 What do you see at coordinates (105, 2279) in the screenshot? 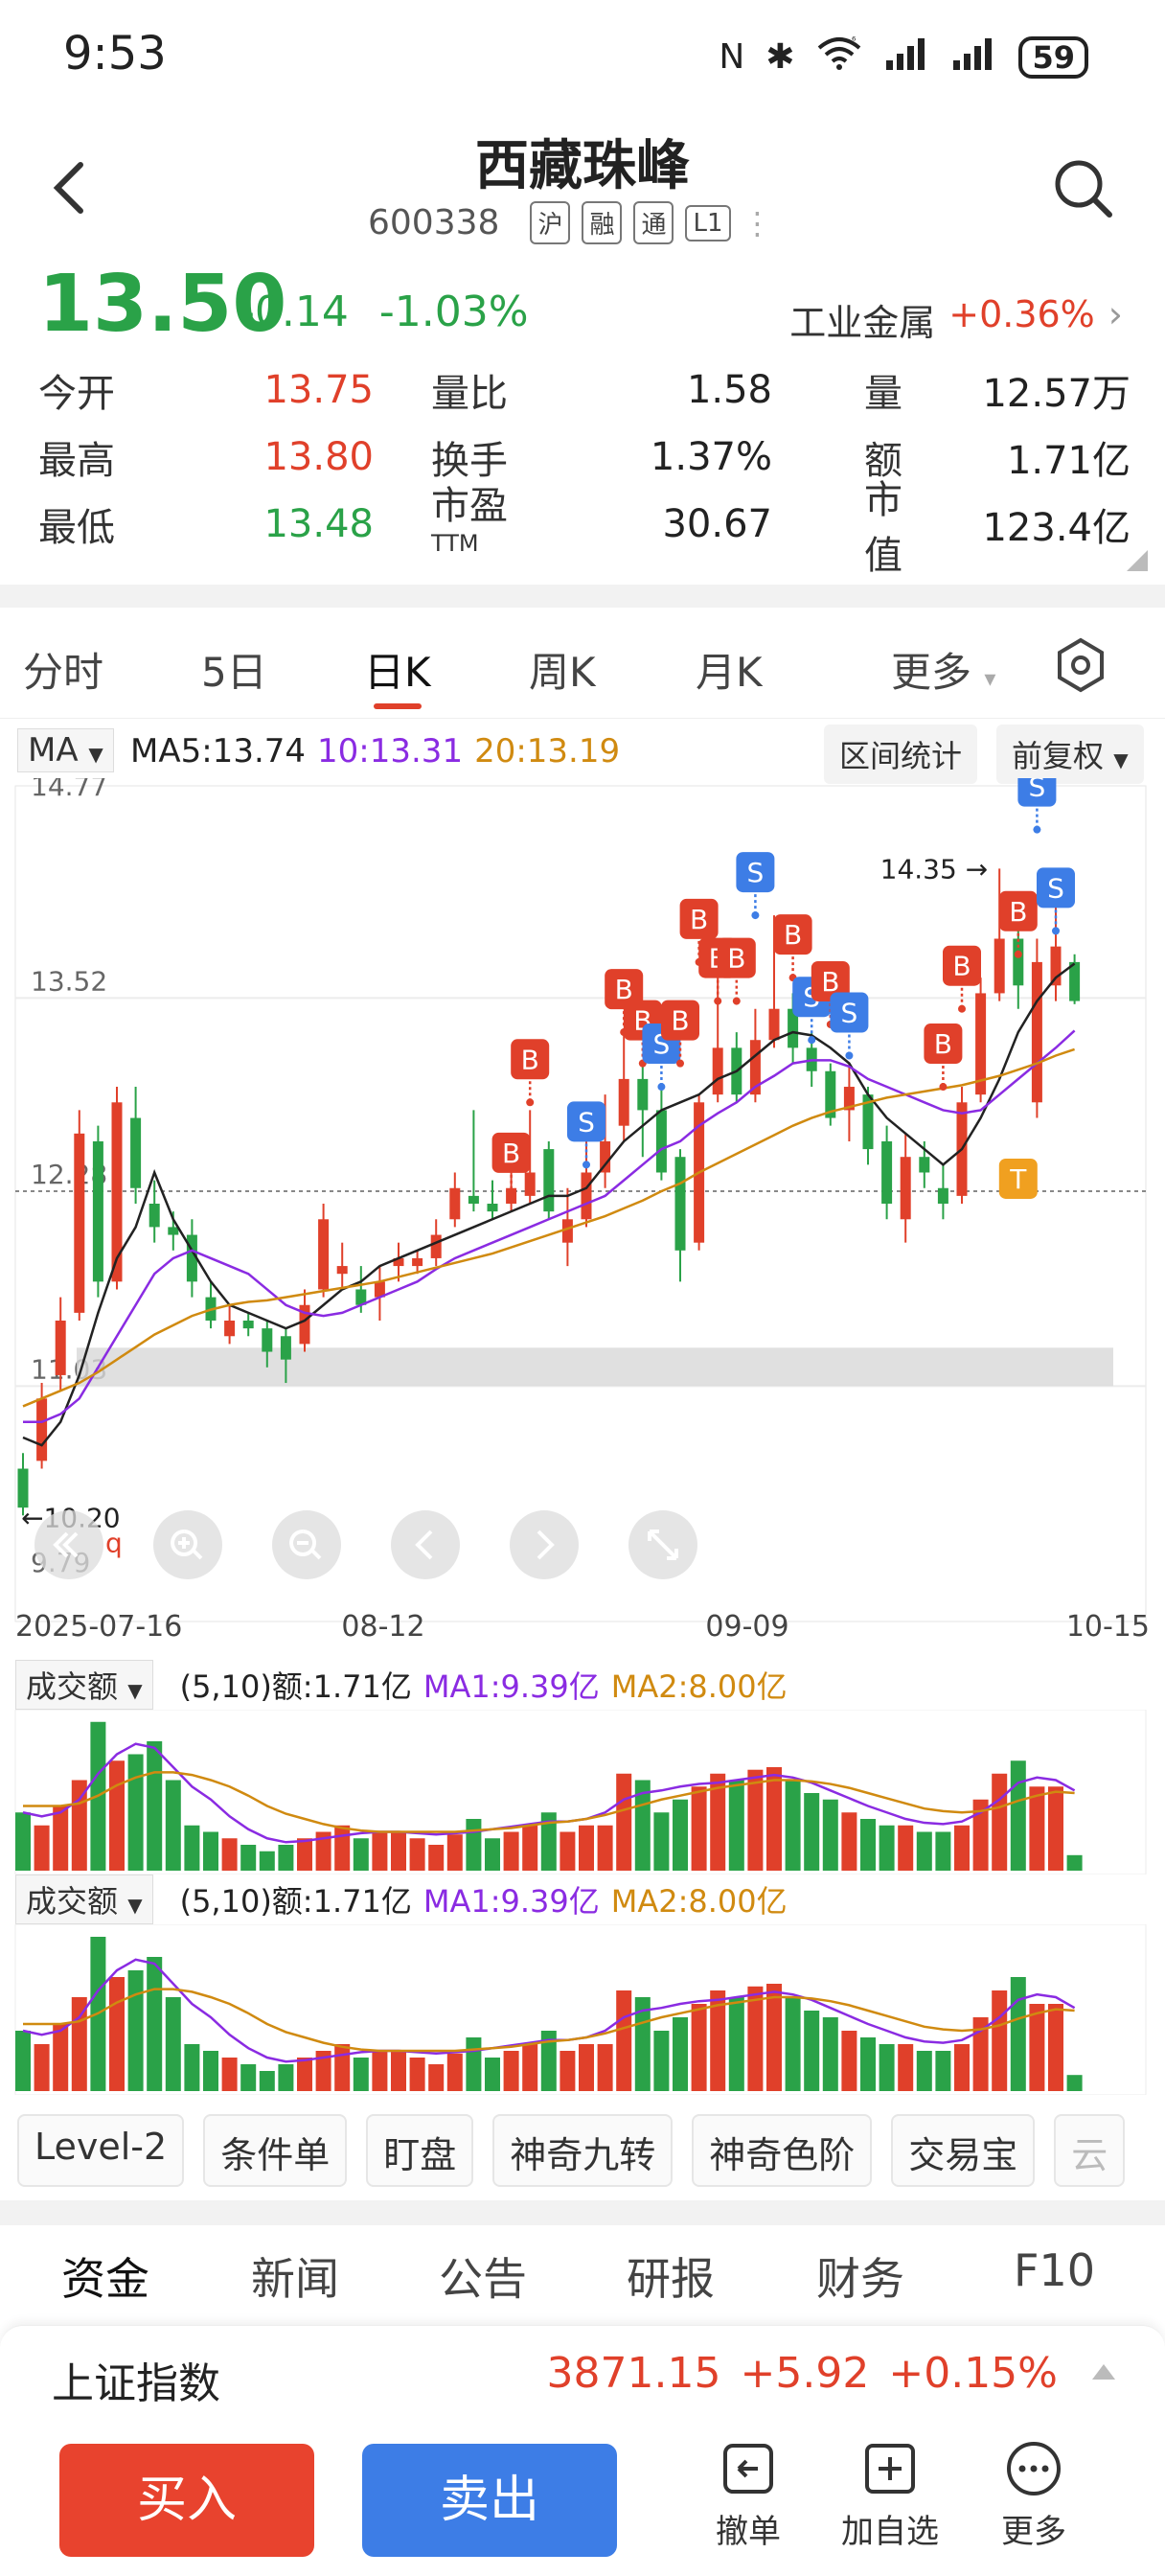
I see `tab-label: 资金` at bounding box center [105, 2279].